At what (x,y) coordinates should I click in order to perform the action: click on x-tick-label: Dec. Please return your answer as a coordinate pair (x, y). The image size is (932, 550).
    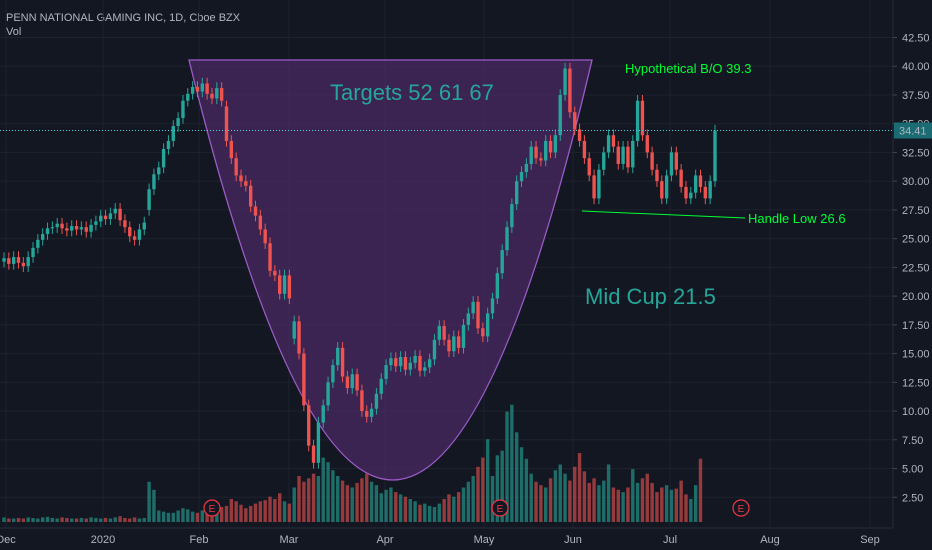
    Looking at the image, I should click on (8, 540).